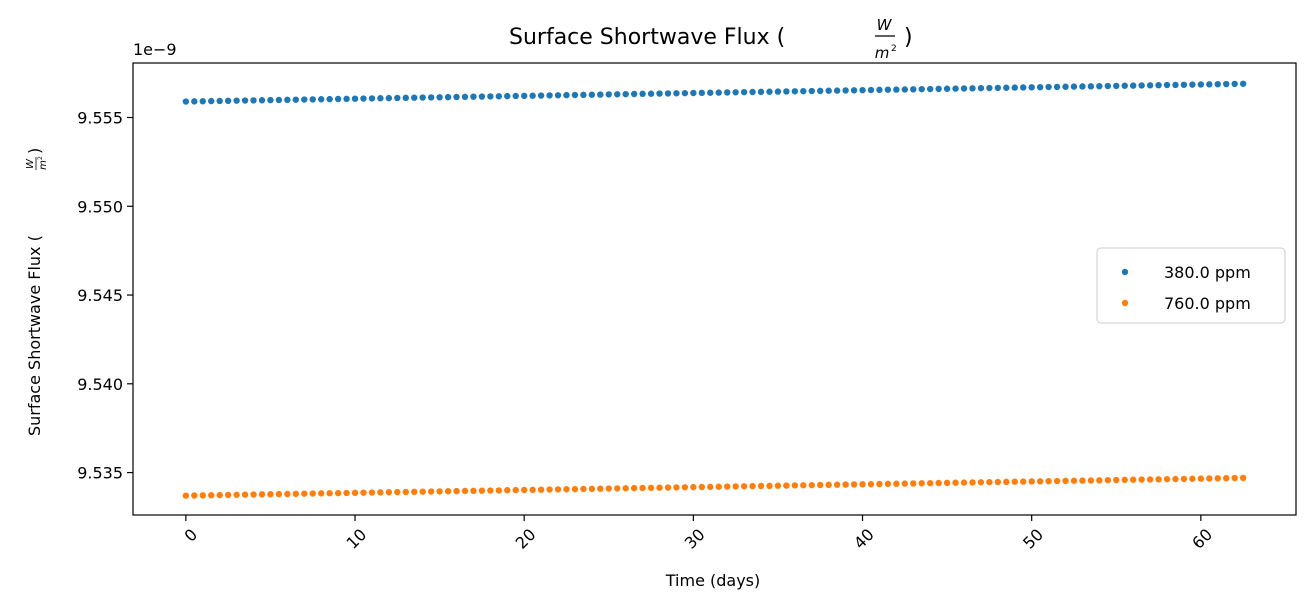  Describe the element at coordinates (1207, 272) in the screenshot. I see `legend-label-1: 380.0 ppm` at that location.